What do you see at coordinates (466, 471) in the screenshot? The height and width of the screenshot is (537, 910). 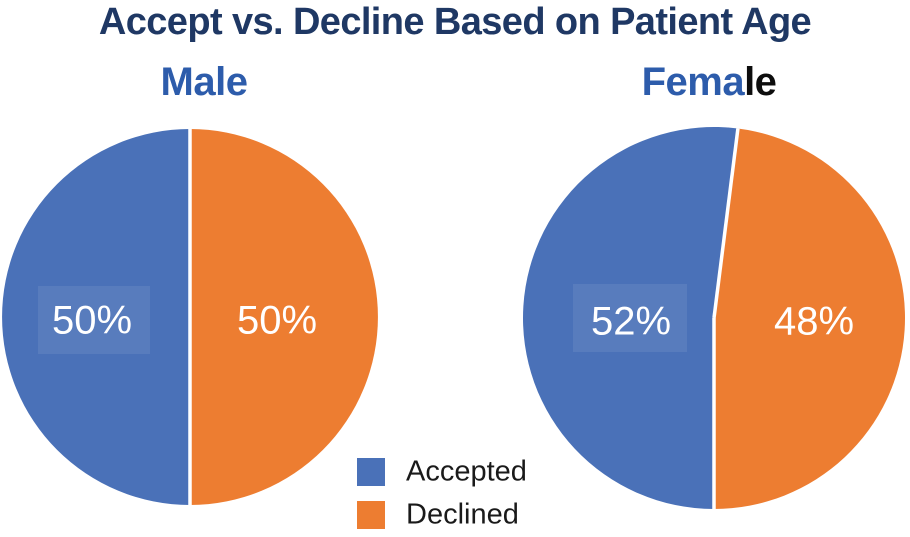 I see `accepted-legend-label: Accepted` at bounding box center [466, 471].